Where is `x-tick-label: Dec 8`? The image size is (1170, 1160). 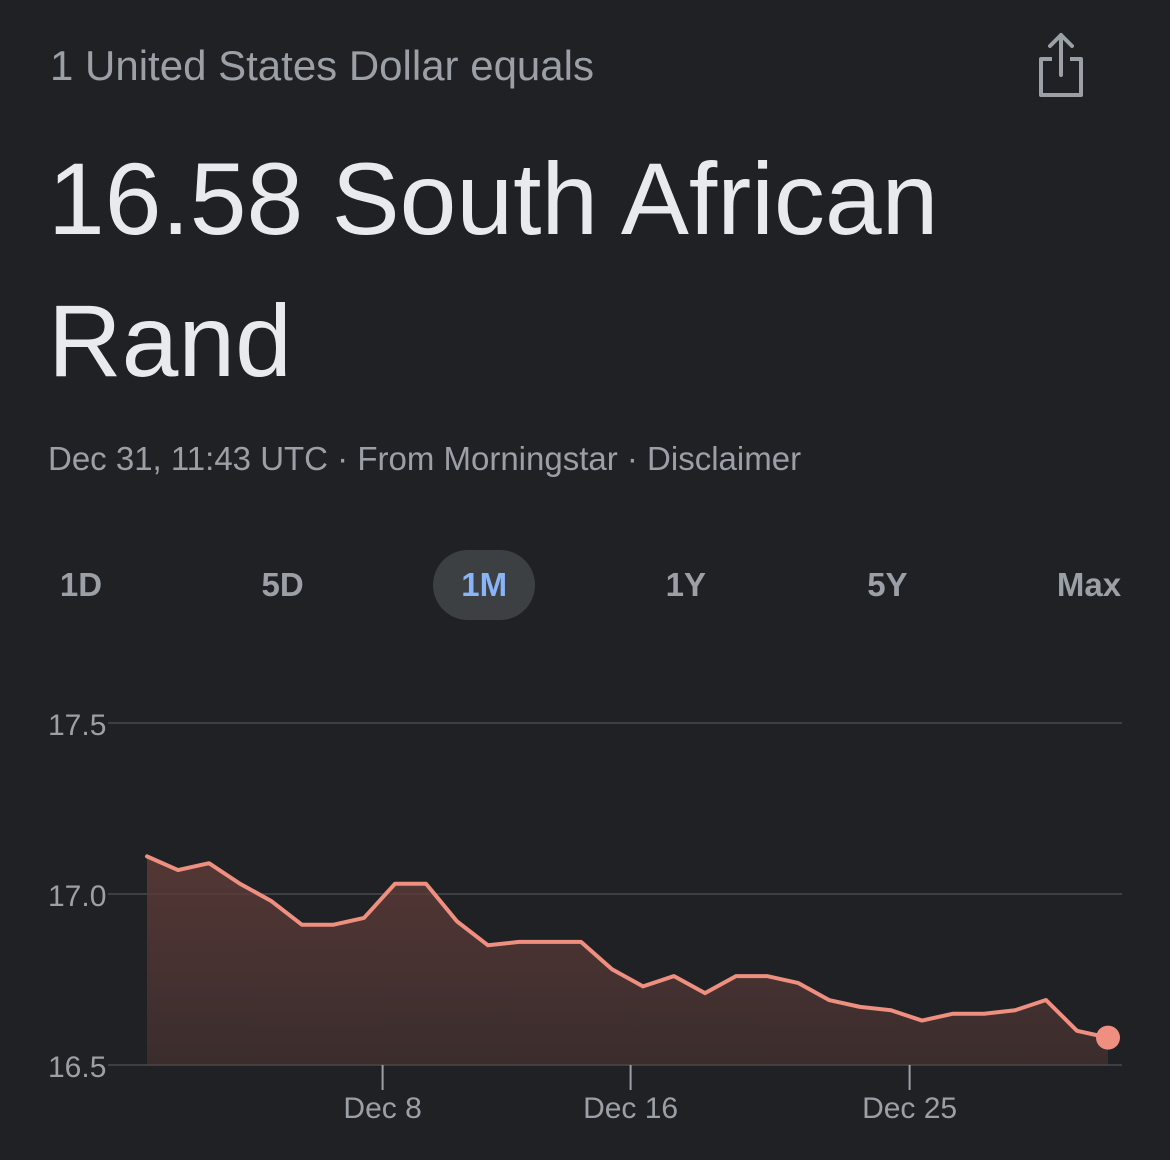
x-tick-label: Dec 8 is located at coordinates (382, 1108).